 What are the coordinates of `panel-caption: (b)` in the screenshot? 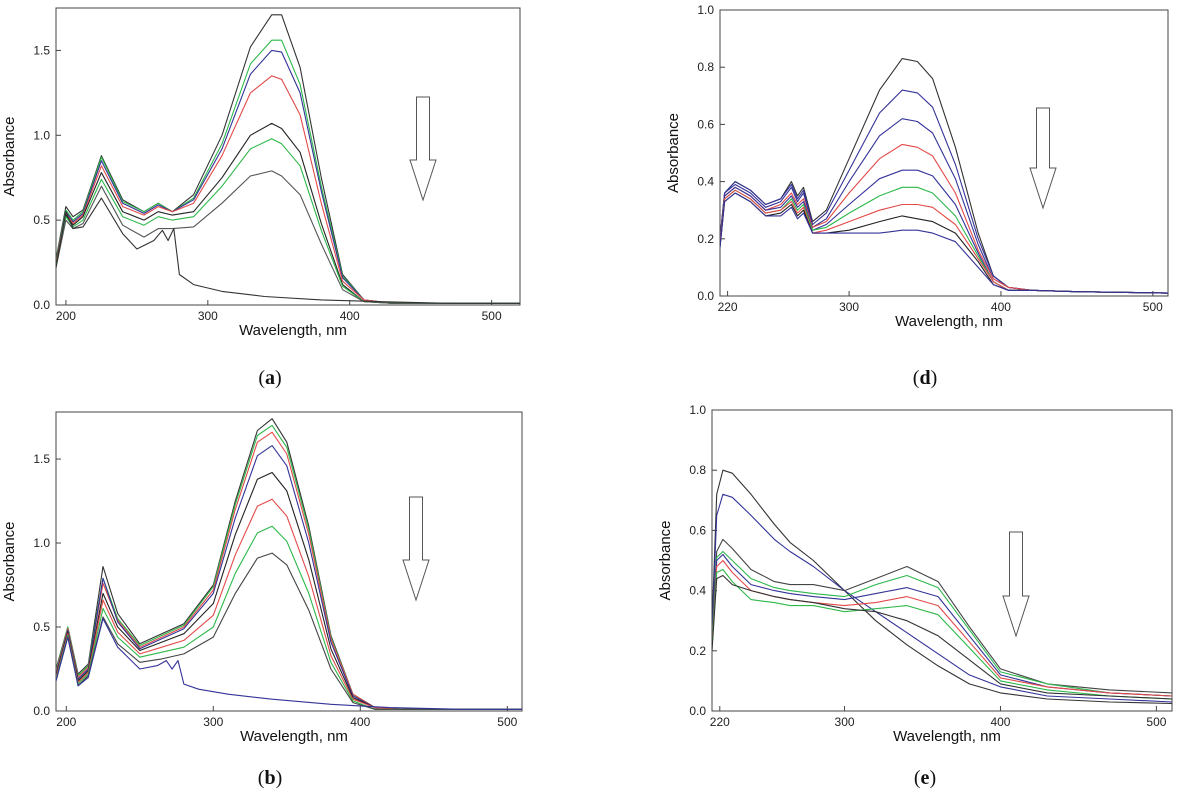 It's located at (270, 778).